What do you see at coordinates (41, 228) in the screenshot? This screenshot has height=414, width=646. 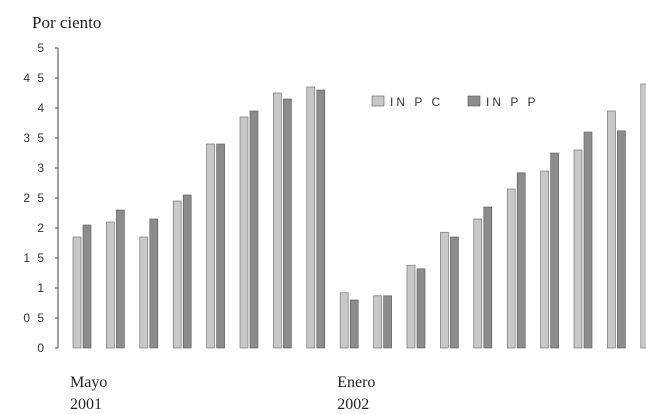 I see `y-tick-label: 2` at bounding box center [41, 228].